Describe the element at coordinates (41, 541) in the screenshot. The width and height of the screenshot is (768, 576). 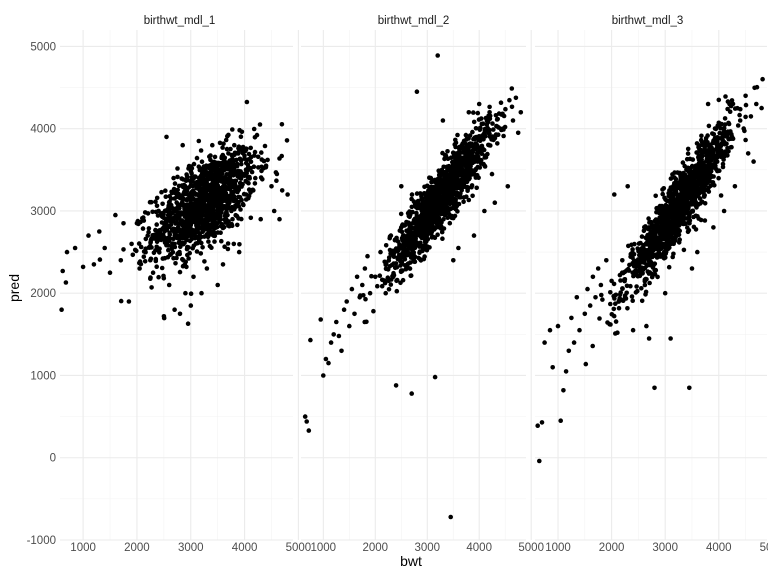
I see `y-tick-label: -1000` at that location.